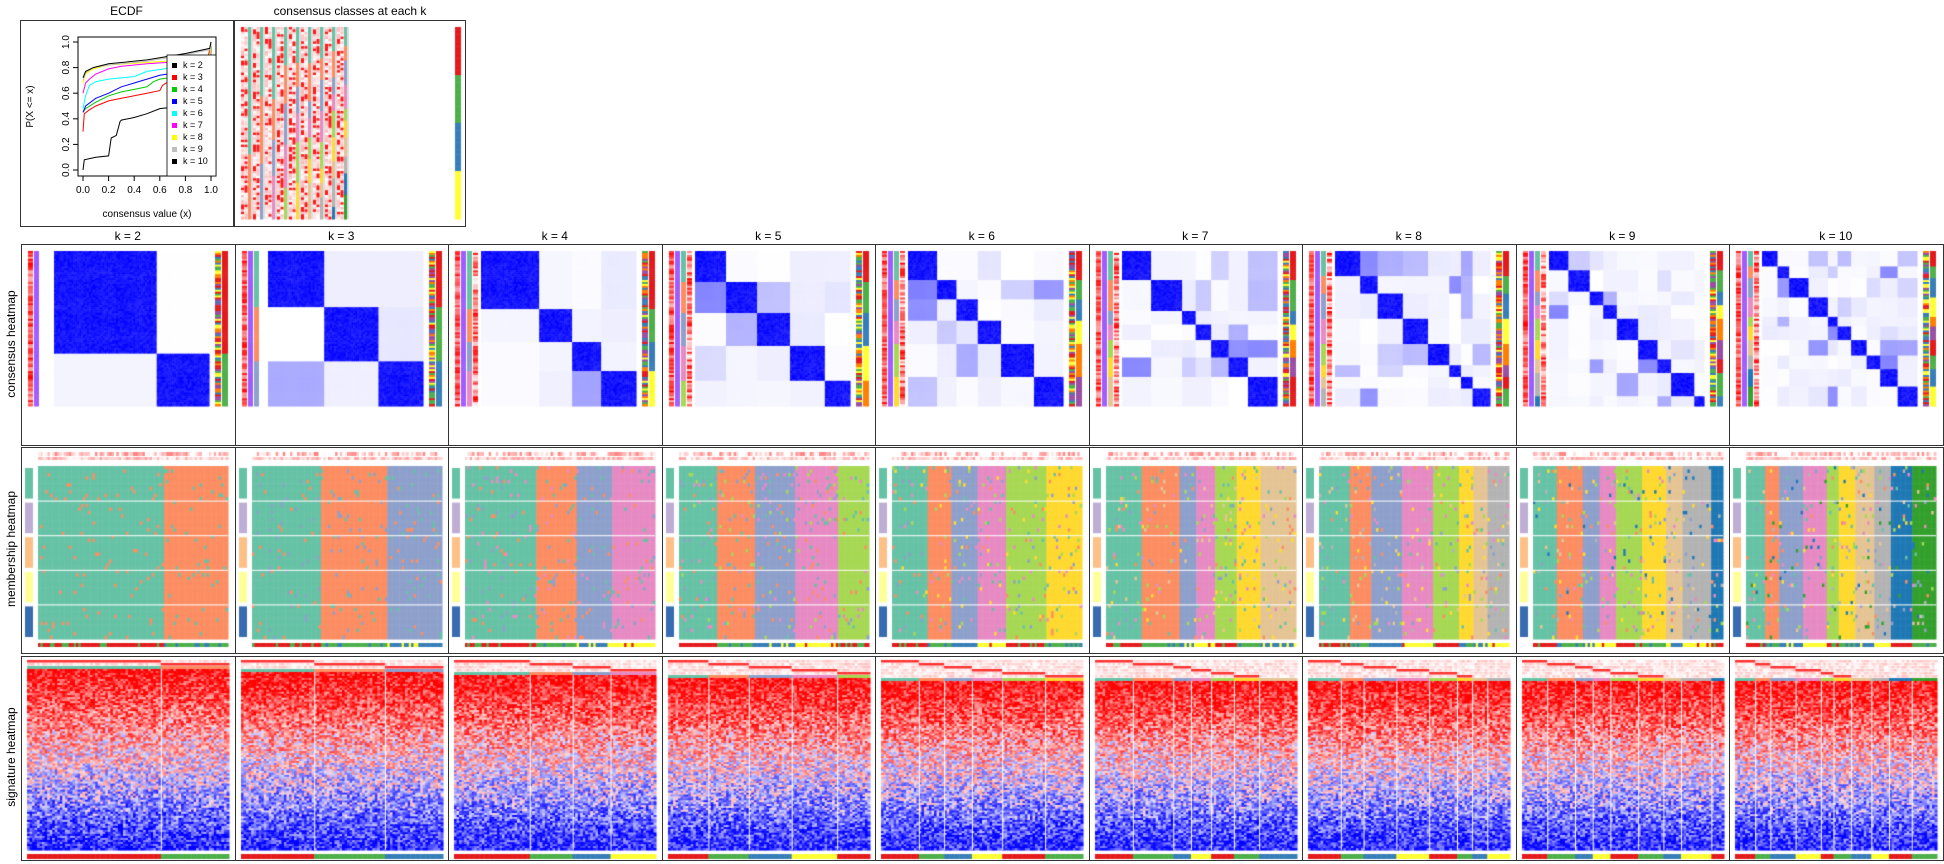 The width and height of the screenshot is (1944, 864). I want to click on membership-heatmap-k7, so click(1195, 550).